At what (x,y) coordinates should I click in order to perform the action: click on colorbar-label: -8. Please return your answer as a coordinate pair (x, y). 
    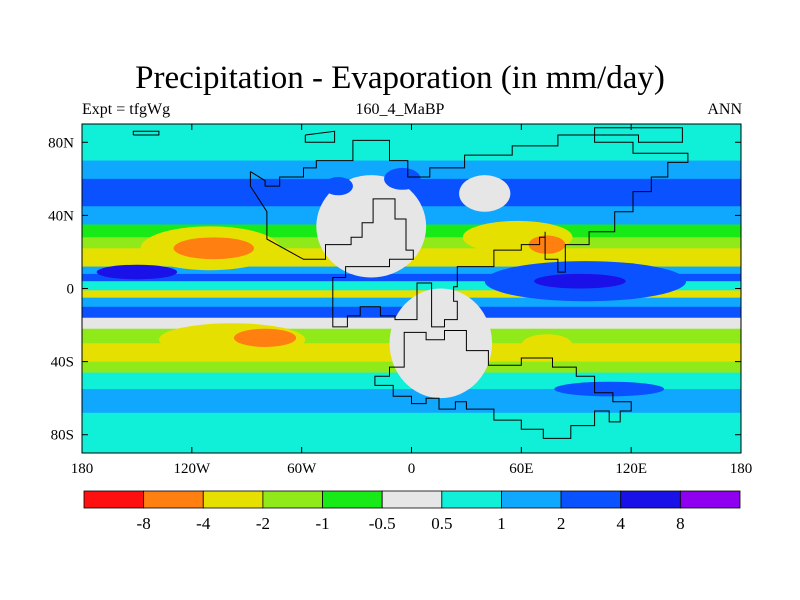
    Looking at the image, I should click on (144, 523).